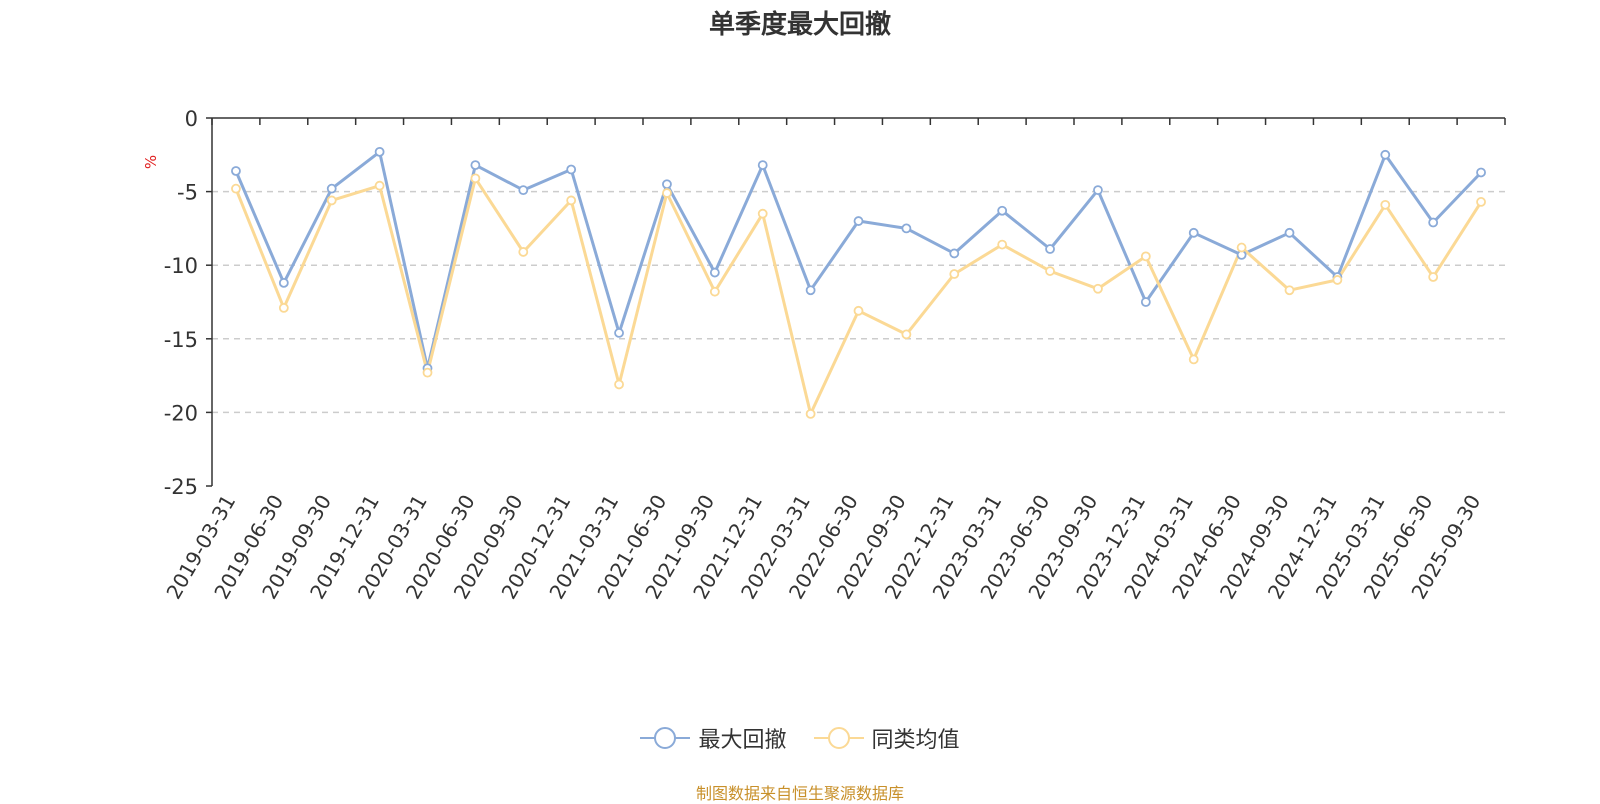 This screenshot has height=804, width=1600. What do you see at coordinates (181, 413) in the screenshot?
I see `y-tick-label: -20` at bounding box center [181, 413].